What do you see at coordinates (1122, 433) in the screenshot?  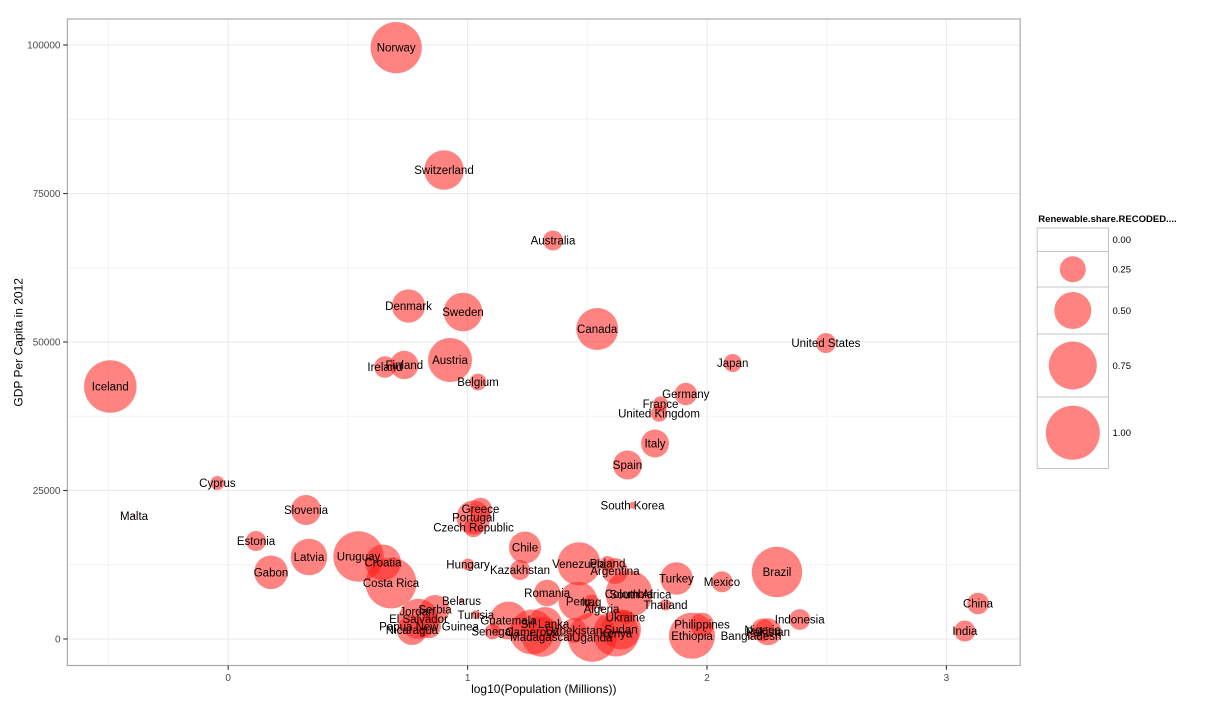 I see `svg-text: 1.00` at bounding box center [1122, 433].